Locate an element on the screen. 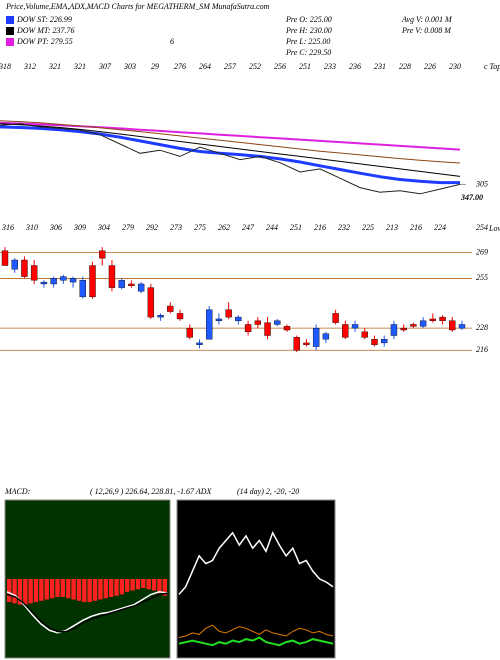  top-label: 276 is located at coordinates (180, 66).